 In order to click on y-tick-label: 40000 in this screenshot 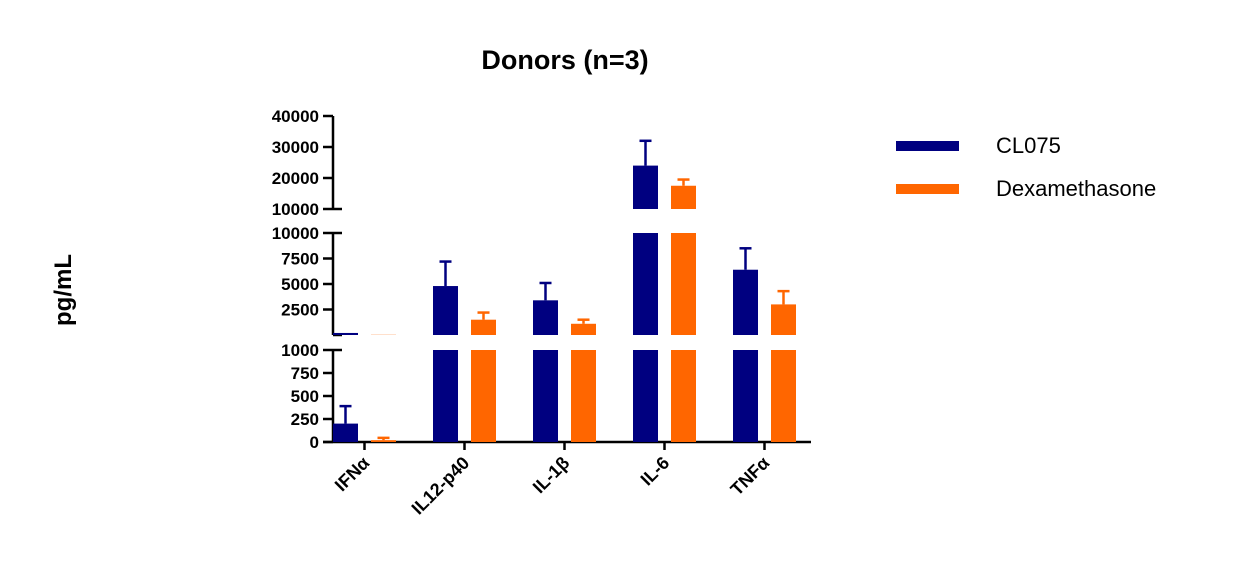, I will do `click(295, 116)`.